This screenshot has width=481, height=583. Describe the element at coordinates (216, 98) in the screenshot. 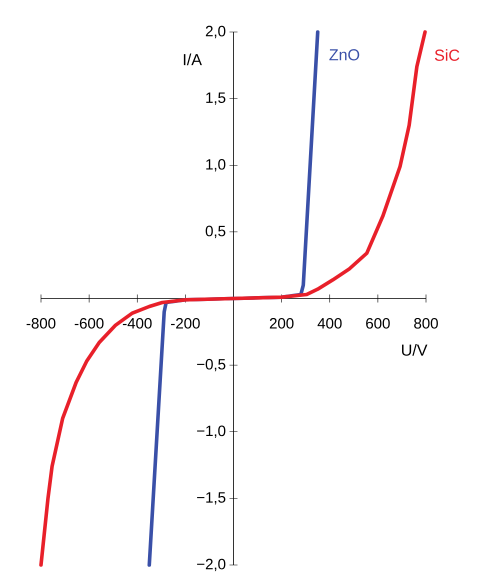

I see `y-tick-label: 1,5` at that location.